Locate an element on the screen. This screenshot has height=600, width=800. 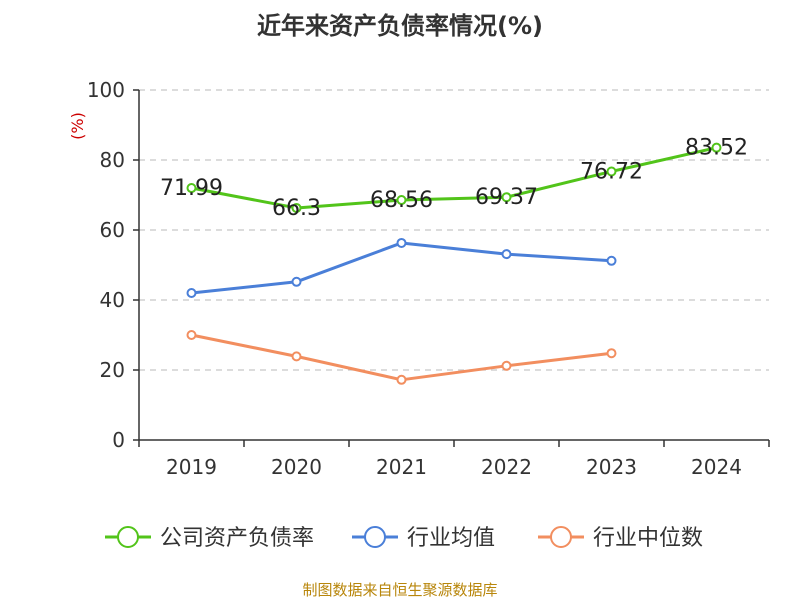
data-label: 71.99 is located at coordinates (191, 188).